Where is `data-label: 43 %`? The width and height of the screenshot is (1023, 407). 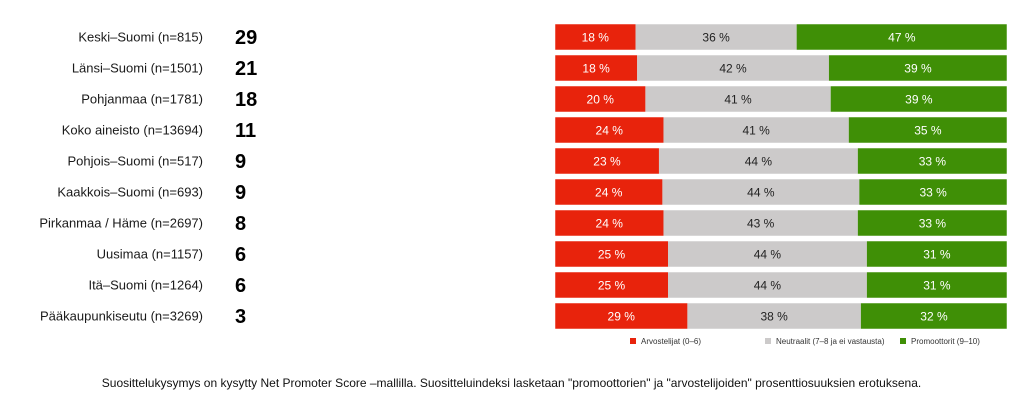
data-label: 43 % is located at coordinates (761, 224).